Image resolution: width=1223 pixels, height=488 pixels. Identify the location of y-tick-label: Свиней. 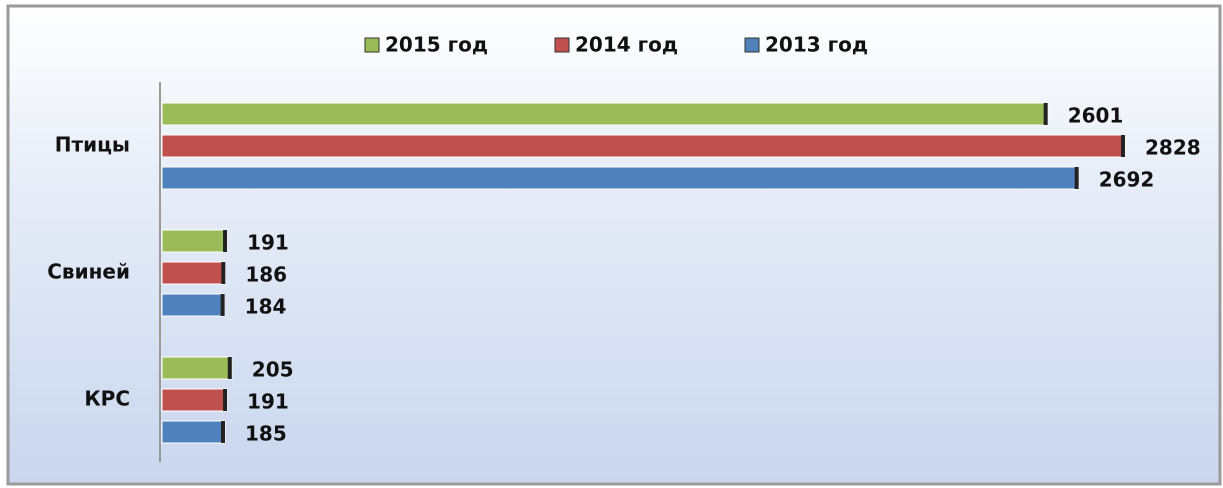
(88, 272).